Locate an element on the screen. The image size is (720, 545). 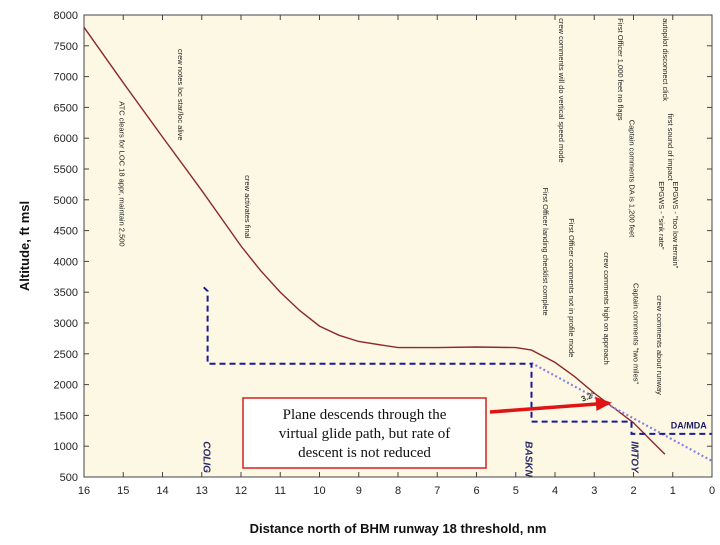
x-tick-label: 4 is located at coordinates (555, 491).